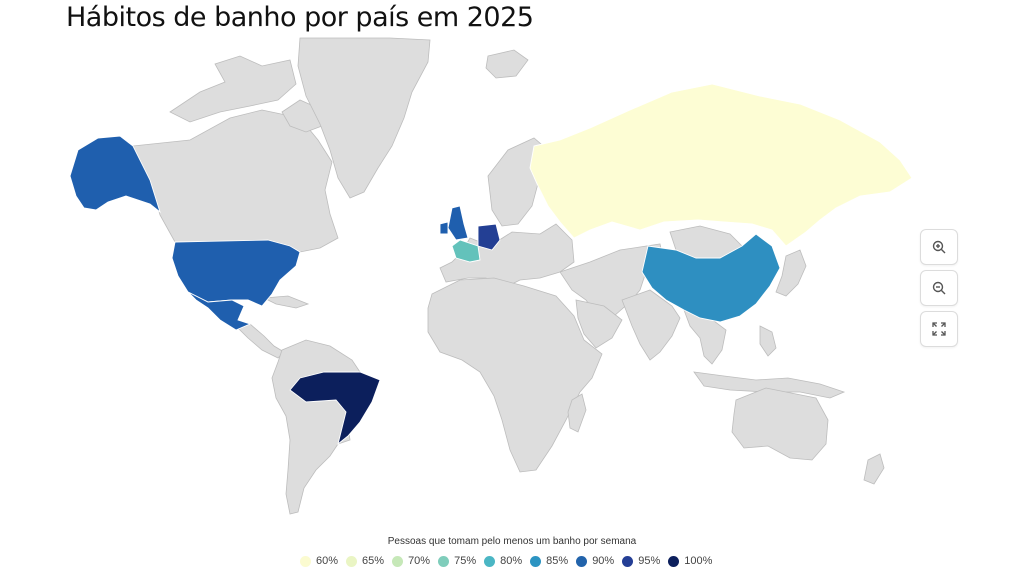 This screenshot has width=1024, height=576. I want to click on legend-label: 80%, so click(511, 561).